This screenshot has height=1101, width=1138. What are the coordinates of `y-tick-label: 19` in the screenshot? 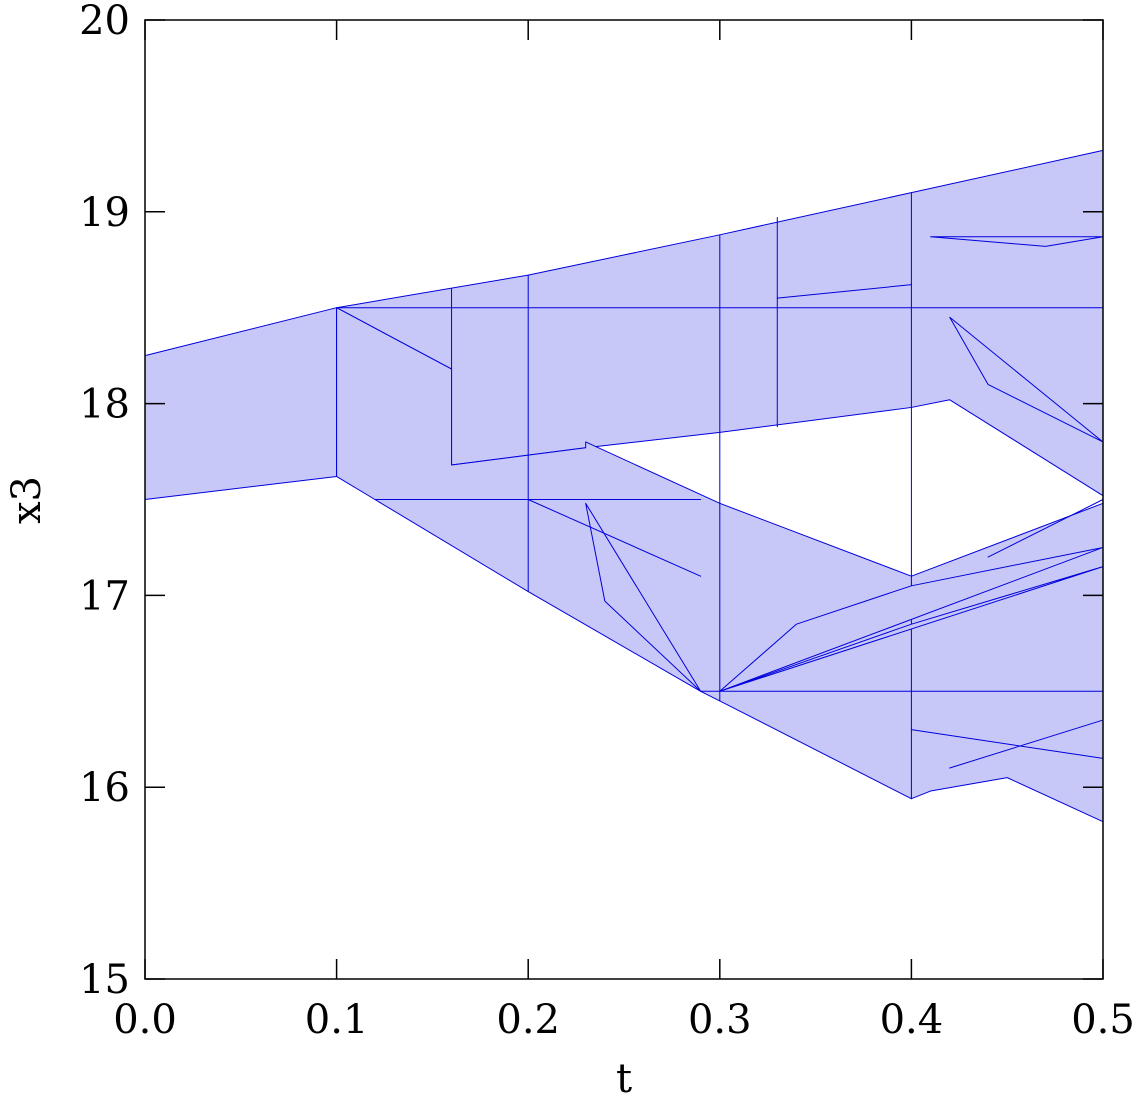 It's located at (104, 213).